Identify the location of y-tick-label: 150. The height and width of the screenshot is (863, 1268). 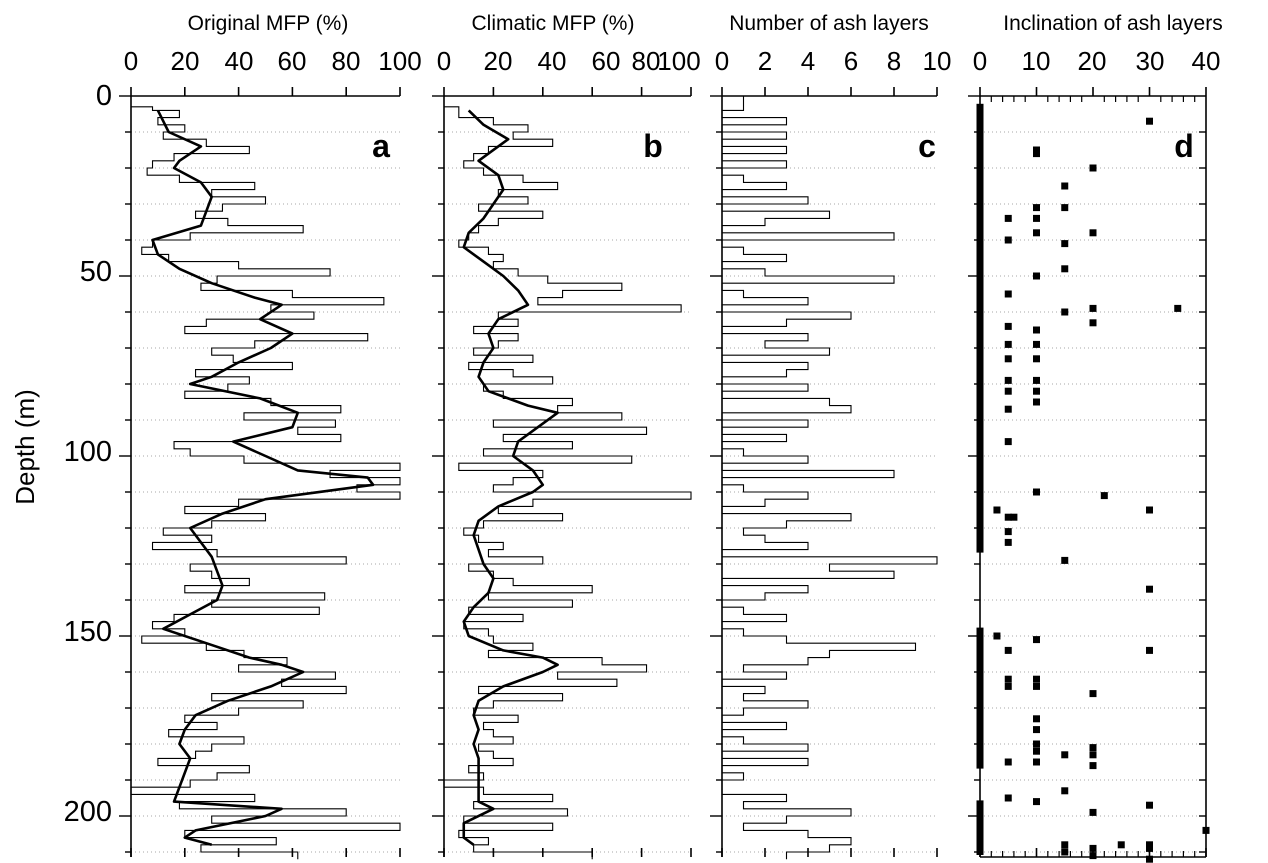
(88, 632).